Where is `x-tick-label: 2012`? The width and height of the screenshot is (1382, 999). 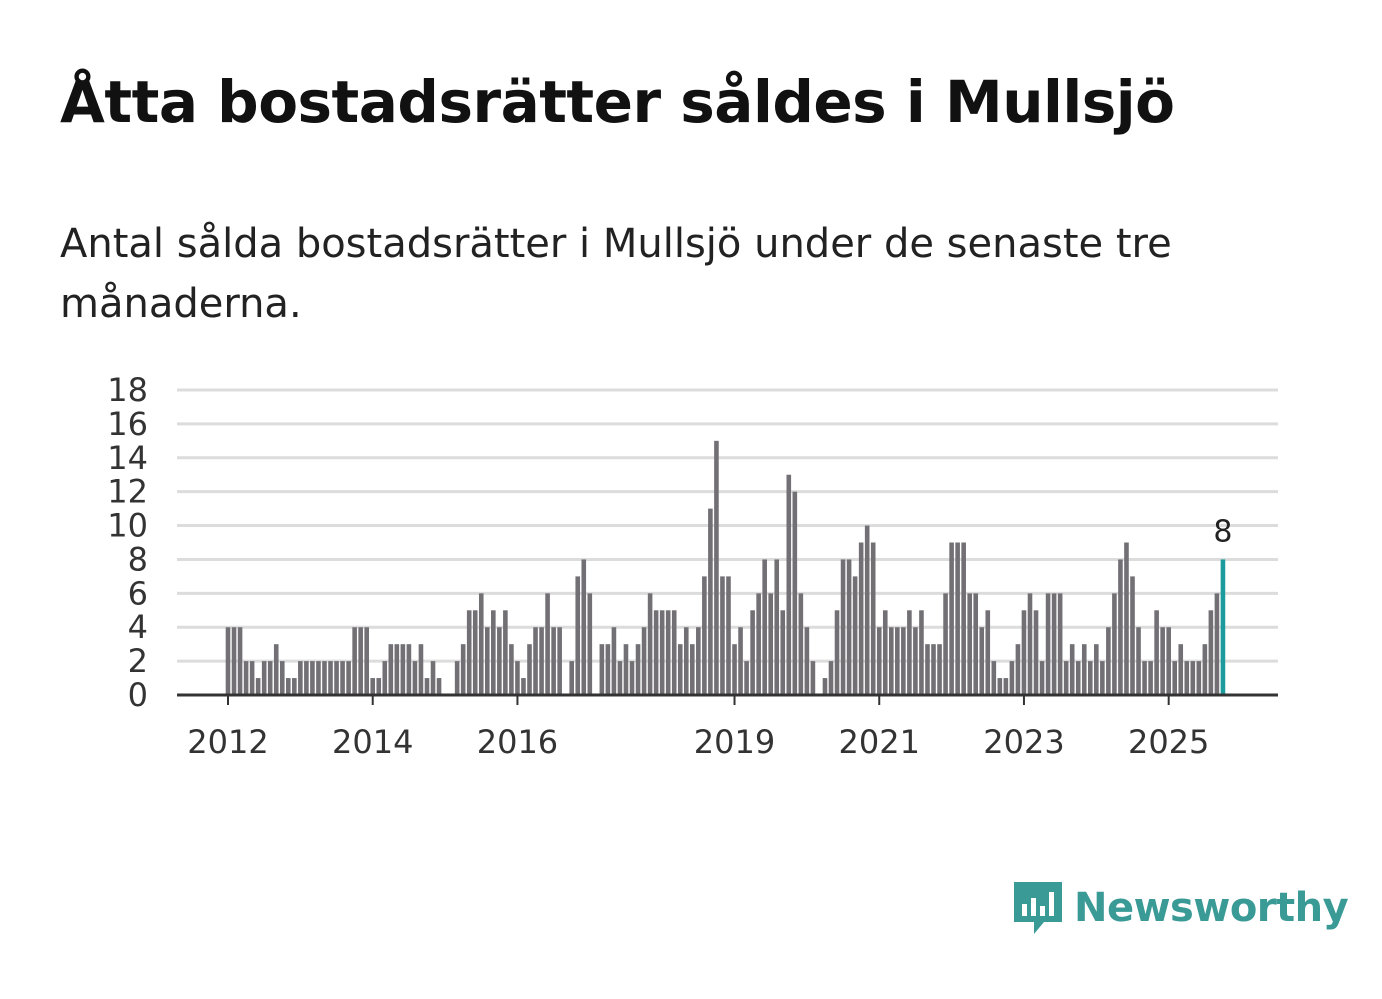 x-tick-label: 2012 is located at coordinates (227, 742).